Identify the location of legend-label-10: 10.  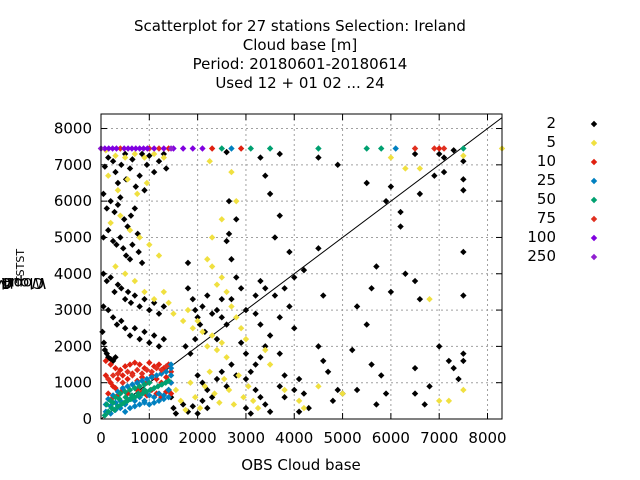
(546, 161).